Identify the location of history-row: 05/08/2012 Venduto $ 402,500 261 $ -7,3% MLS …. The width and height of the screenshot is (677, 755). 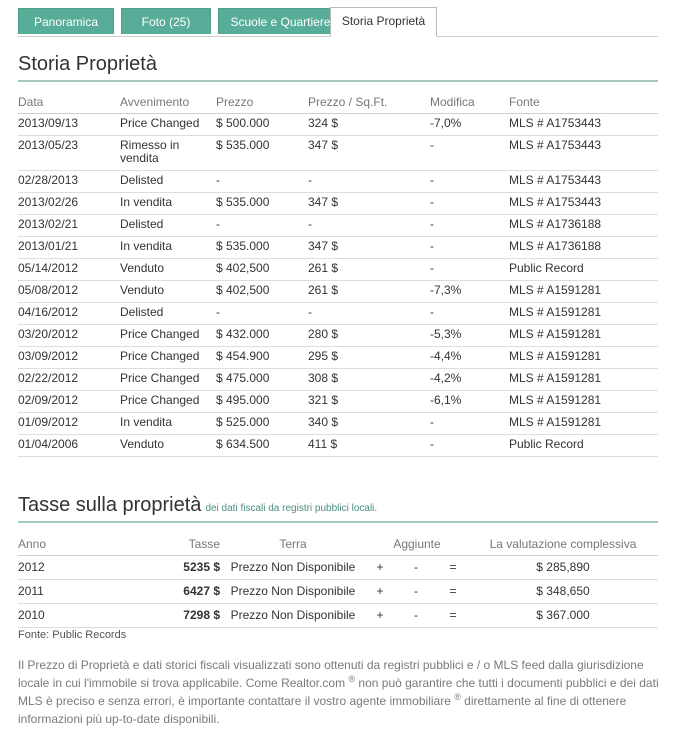
(338, 291).